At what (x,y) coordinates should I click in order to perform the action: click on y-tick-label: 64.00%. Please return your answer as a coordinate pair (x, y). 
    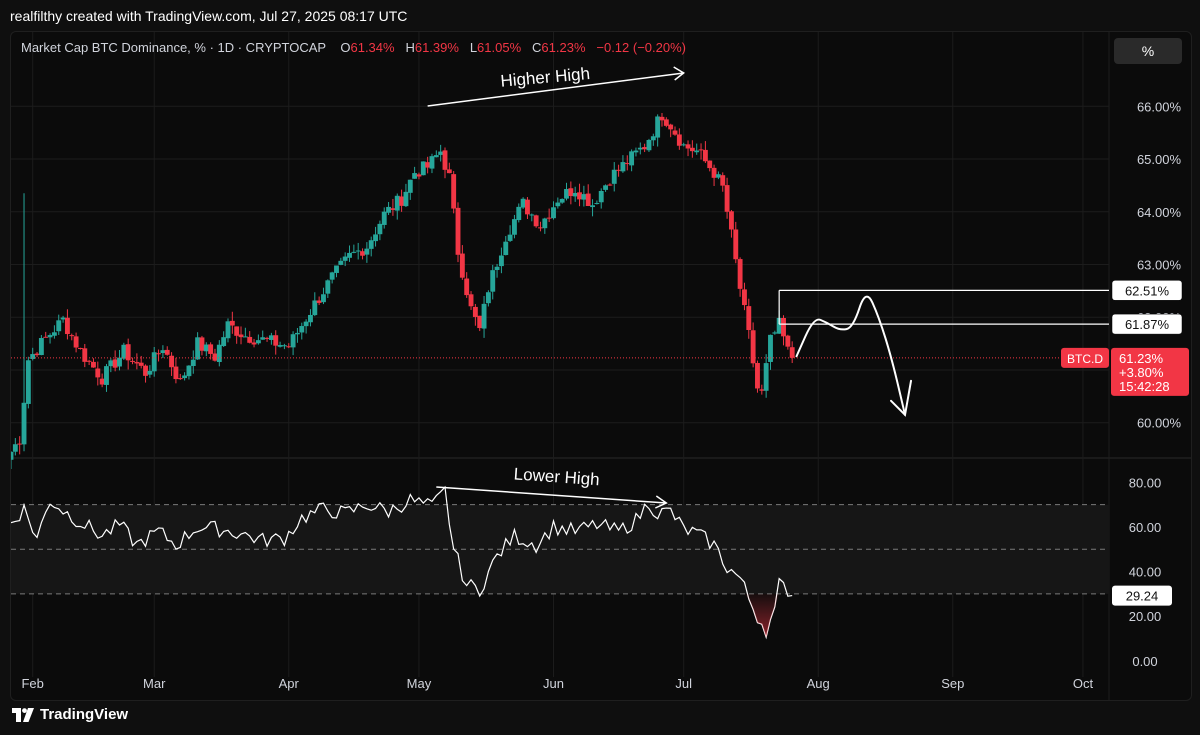
    Looking at the image, I should click on (1159, 212).